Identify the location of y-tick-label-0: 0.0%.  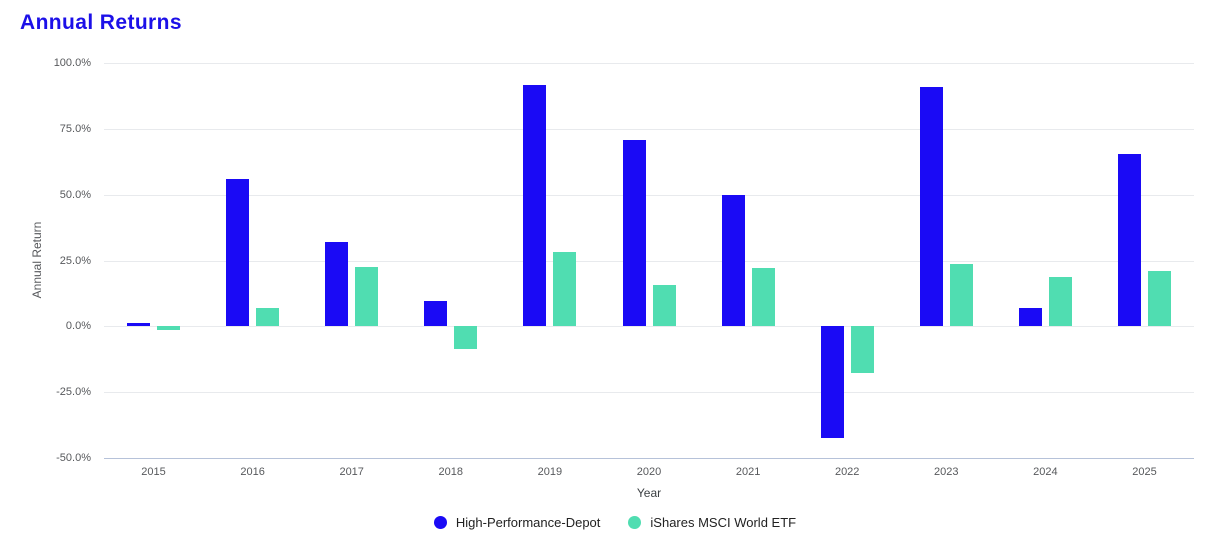
(78, 326).